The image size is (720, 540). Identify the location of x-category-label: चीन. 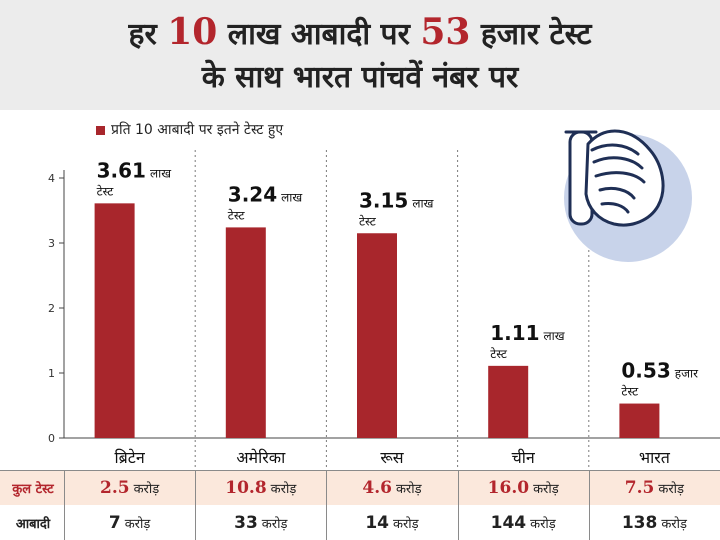
(524, 457).